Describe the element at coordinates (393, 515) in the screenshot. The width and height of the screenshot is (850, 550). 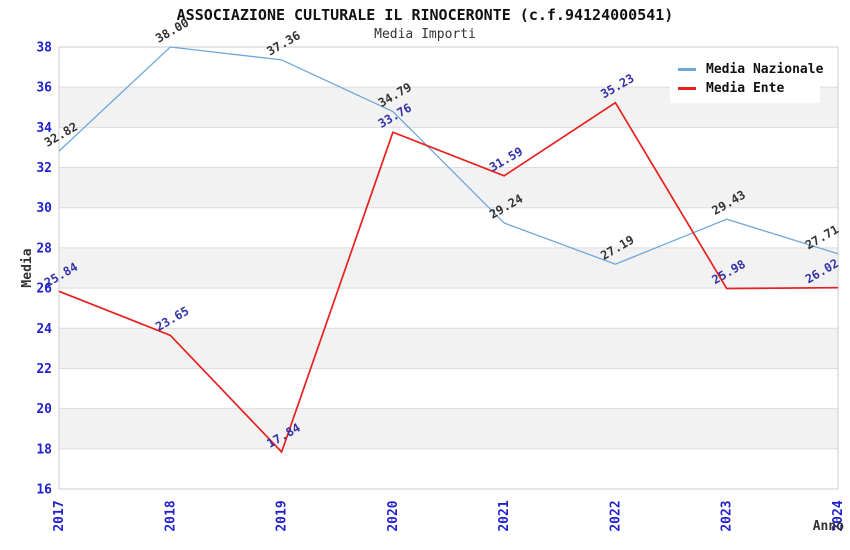
I see `x-tick-label: 2020` at that location.